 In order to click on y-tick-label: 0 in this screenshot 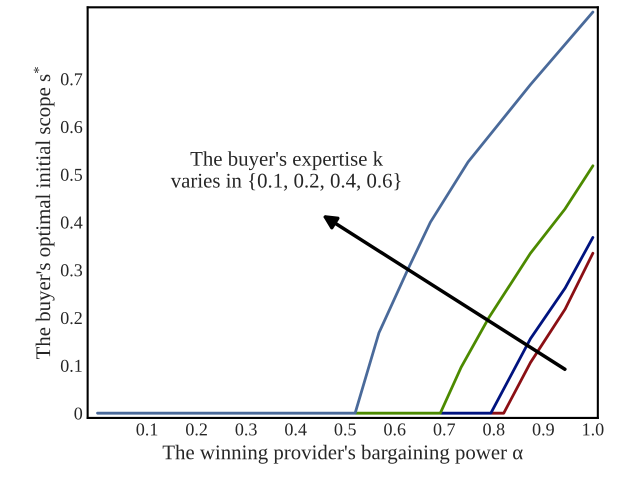, I will do `click(78, 413)`.